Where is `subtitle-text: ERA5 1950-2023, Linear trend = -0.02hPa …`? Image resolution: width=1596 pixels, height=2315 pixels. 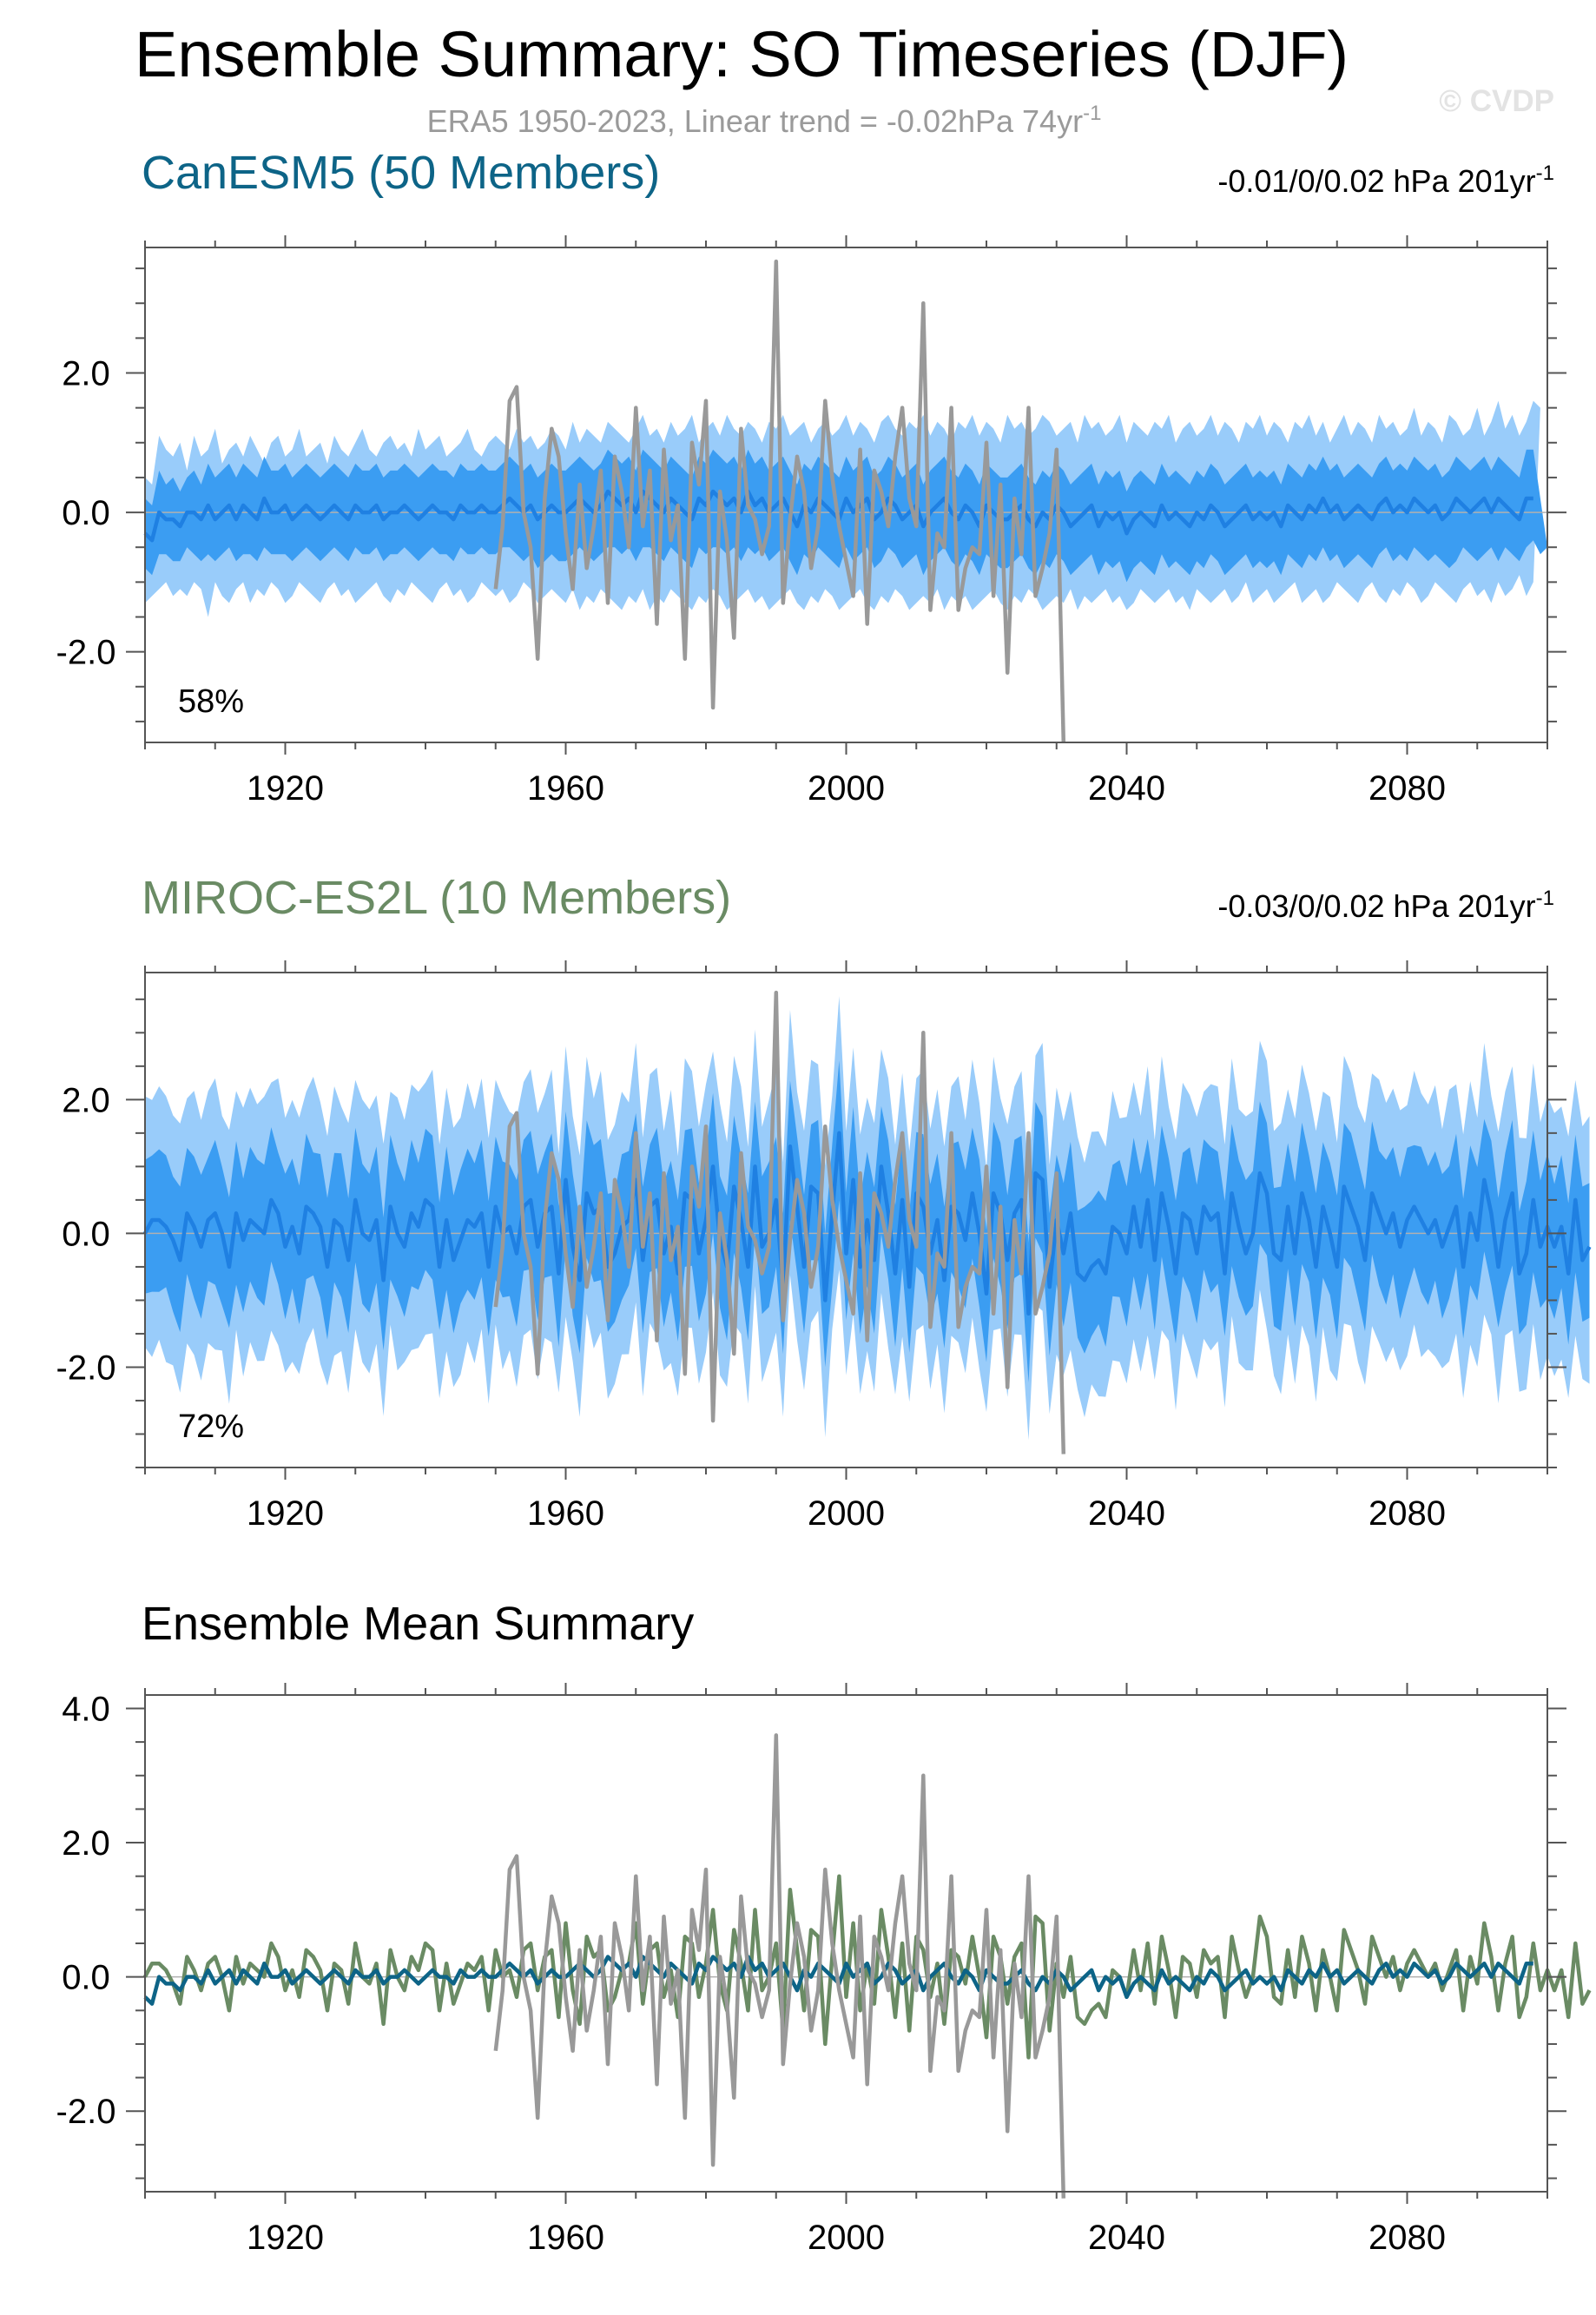 subtitle-text: ERA5 1950-2023, Linear trend = -0.02hPa … is located at coordinates (755, 121).